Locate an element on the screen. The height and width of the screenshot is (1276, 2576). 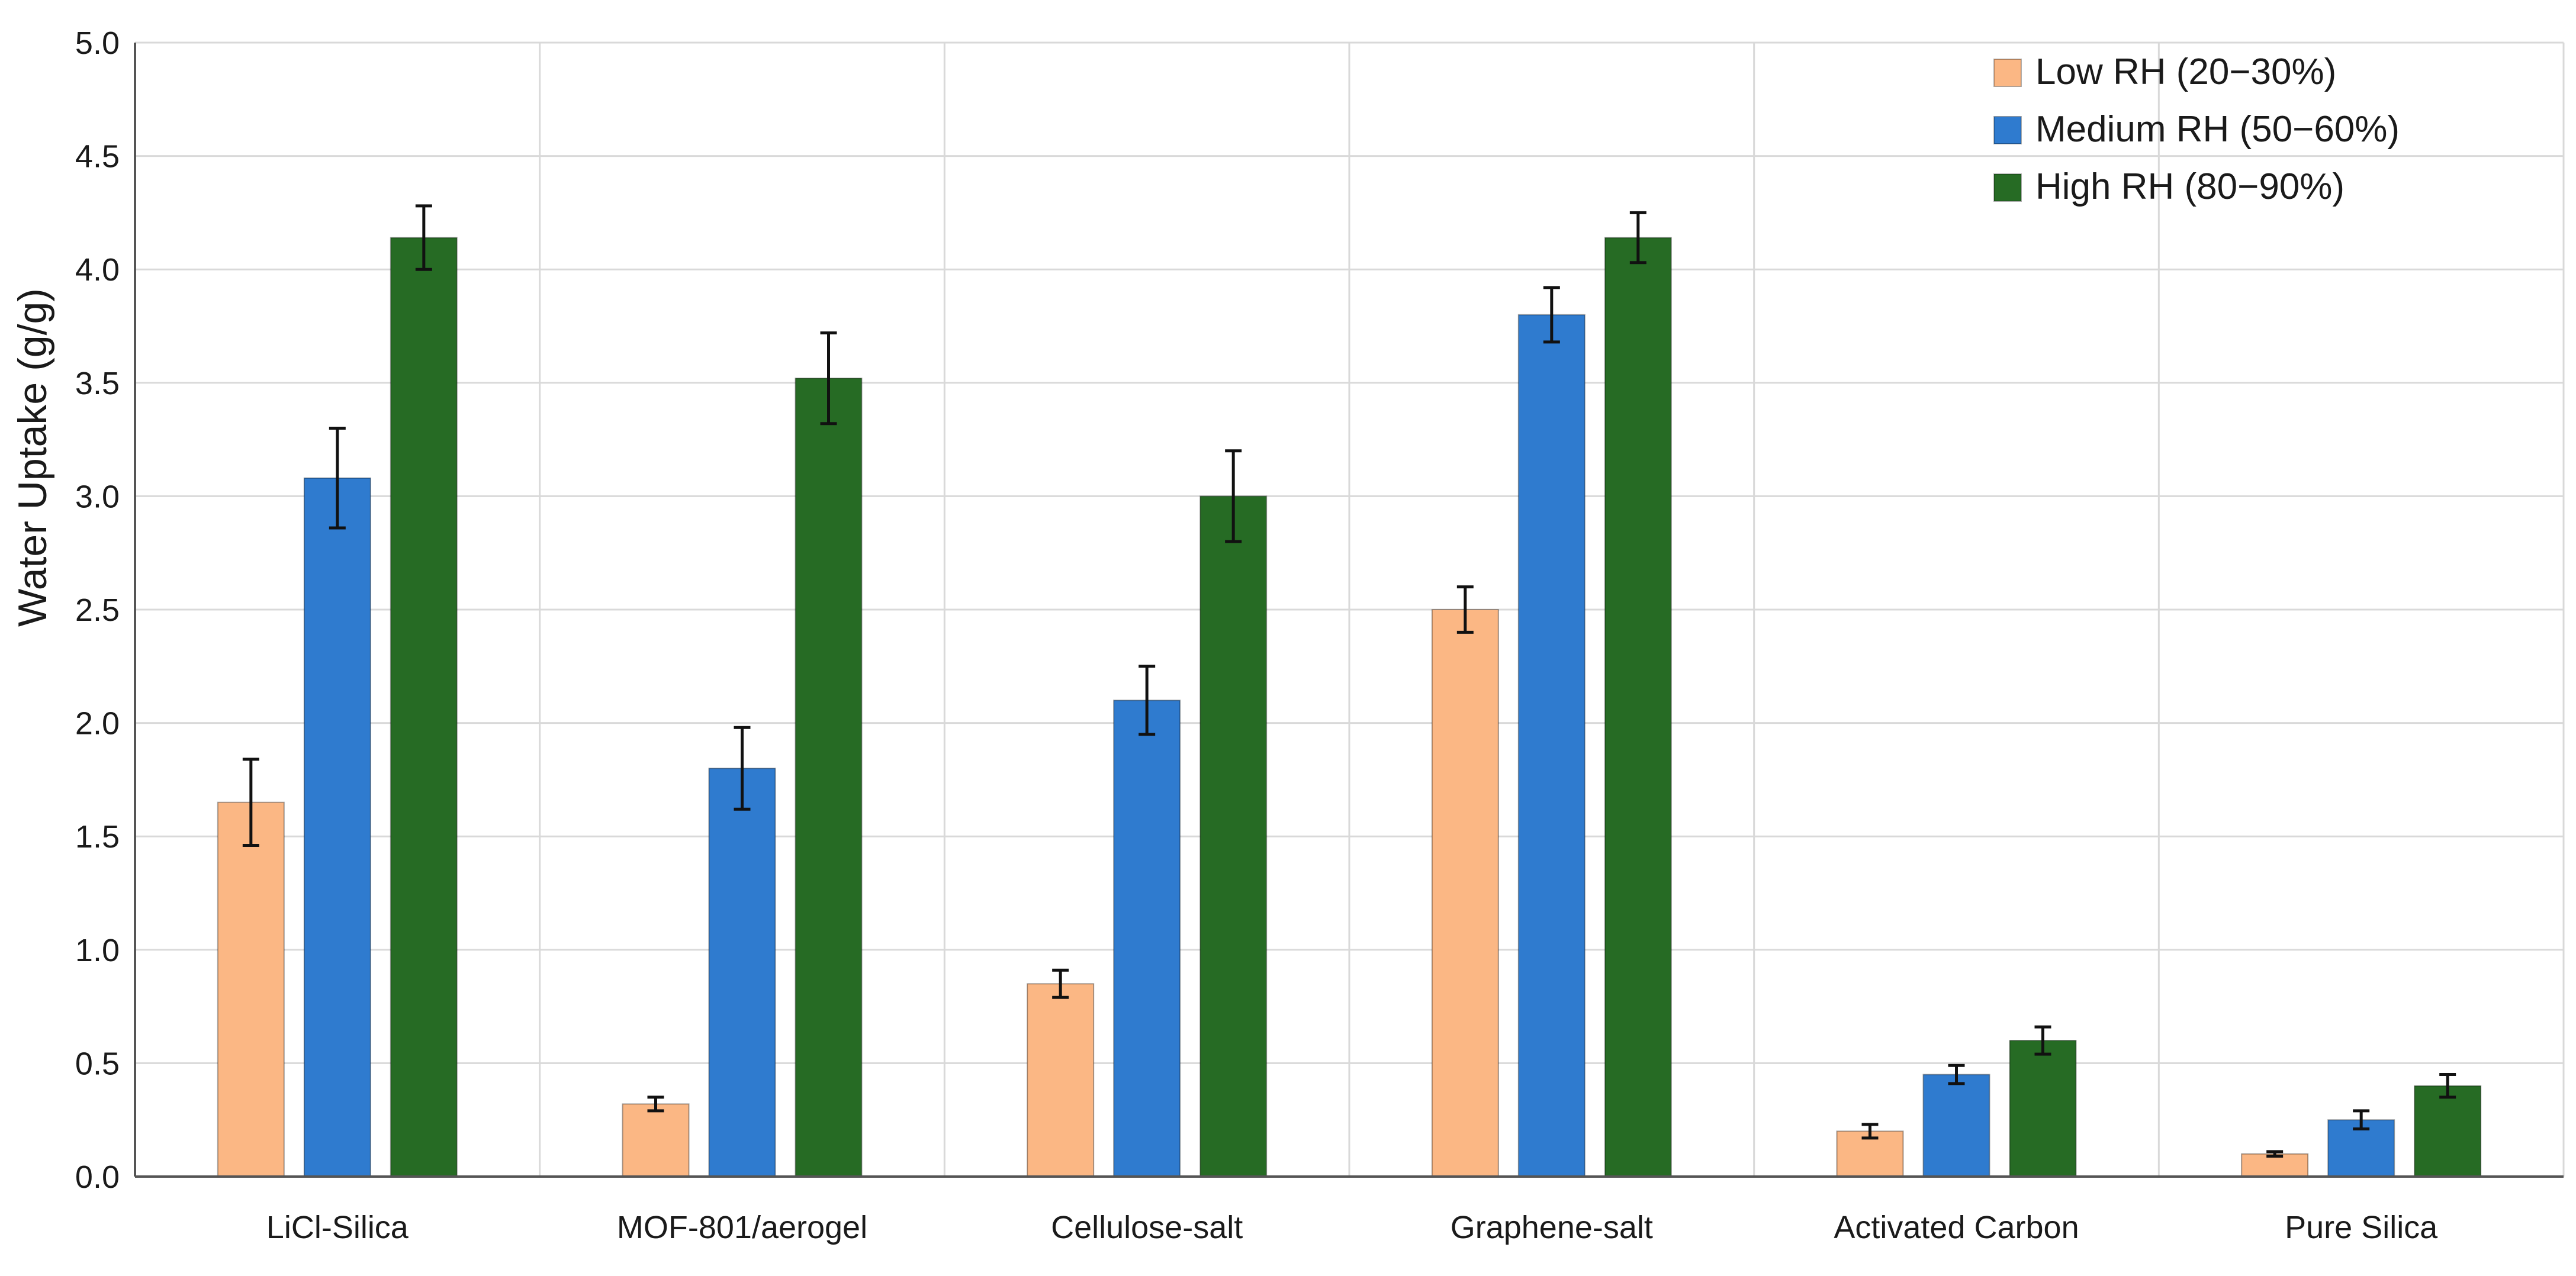
legend-label: High RH (80−90%) is located at coordinates (2190, 186).